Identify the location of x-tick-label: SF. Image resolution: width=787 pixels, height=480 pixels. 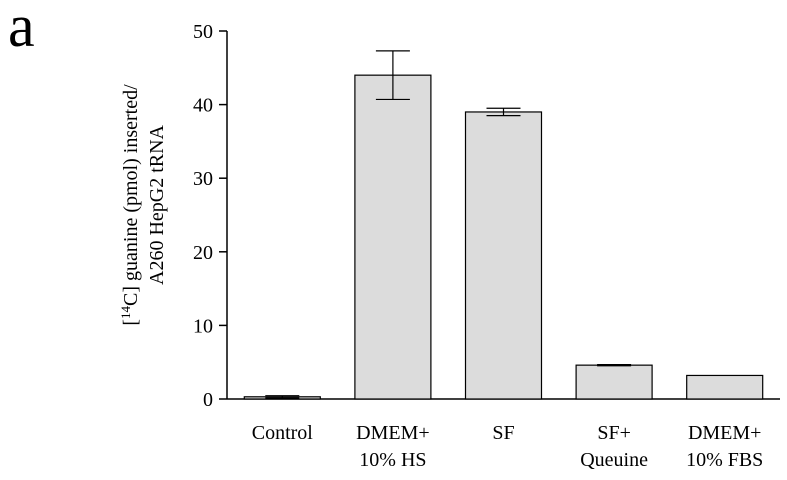
(503, 433).